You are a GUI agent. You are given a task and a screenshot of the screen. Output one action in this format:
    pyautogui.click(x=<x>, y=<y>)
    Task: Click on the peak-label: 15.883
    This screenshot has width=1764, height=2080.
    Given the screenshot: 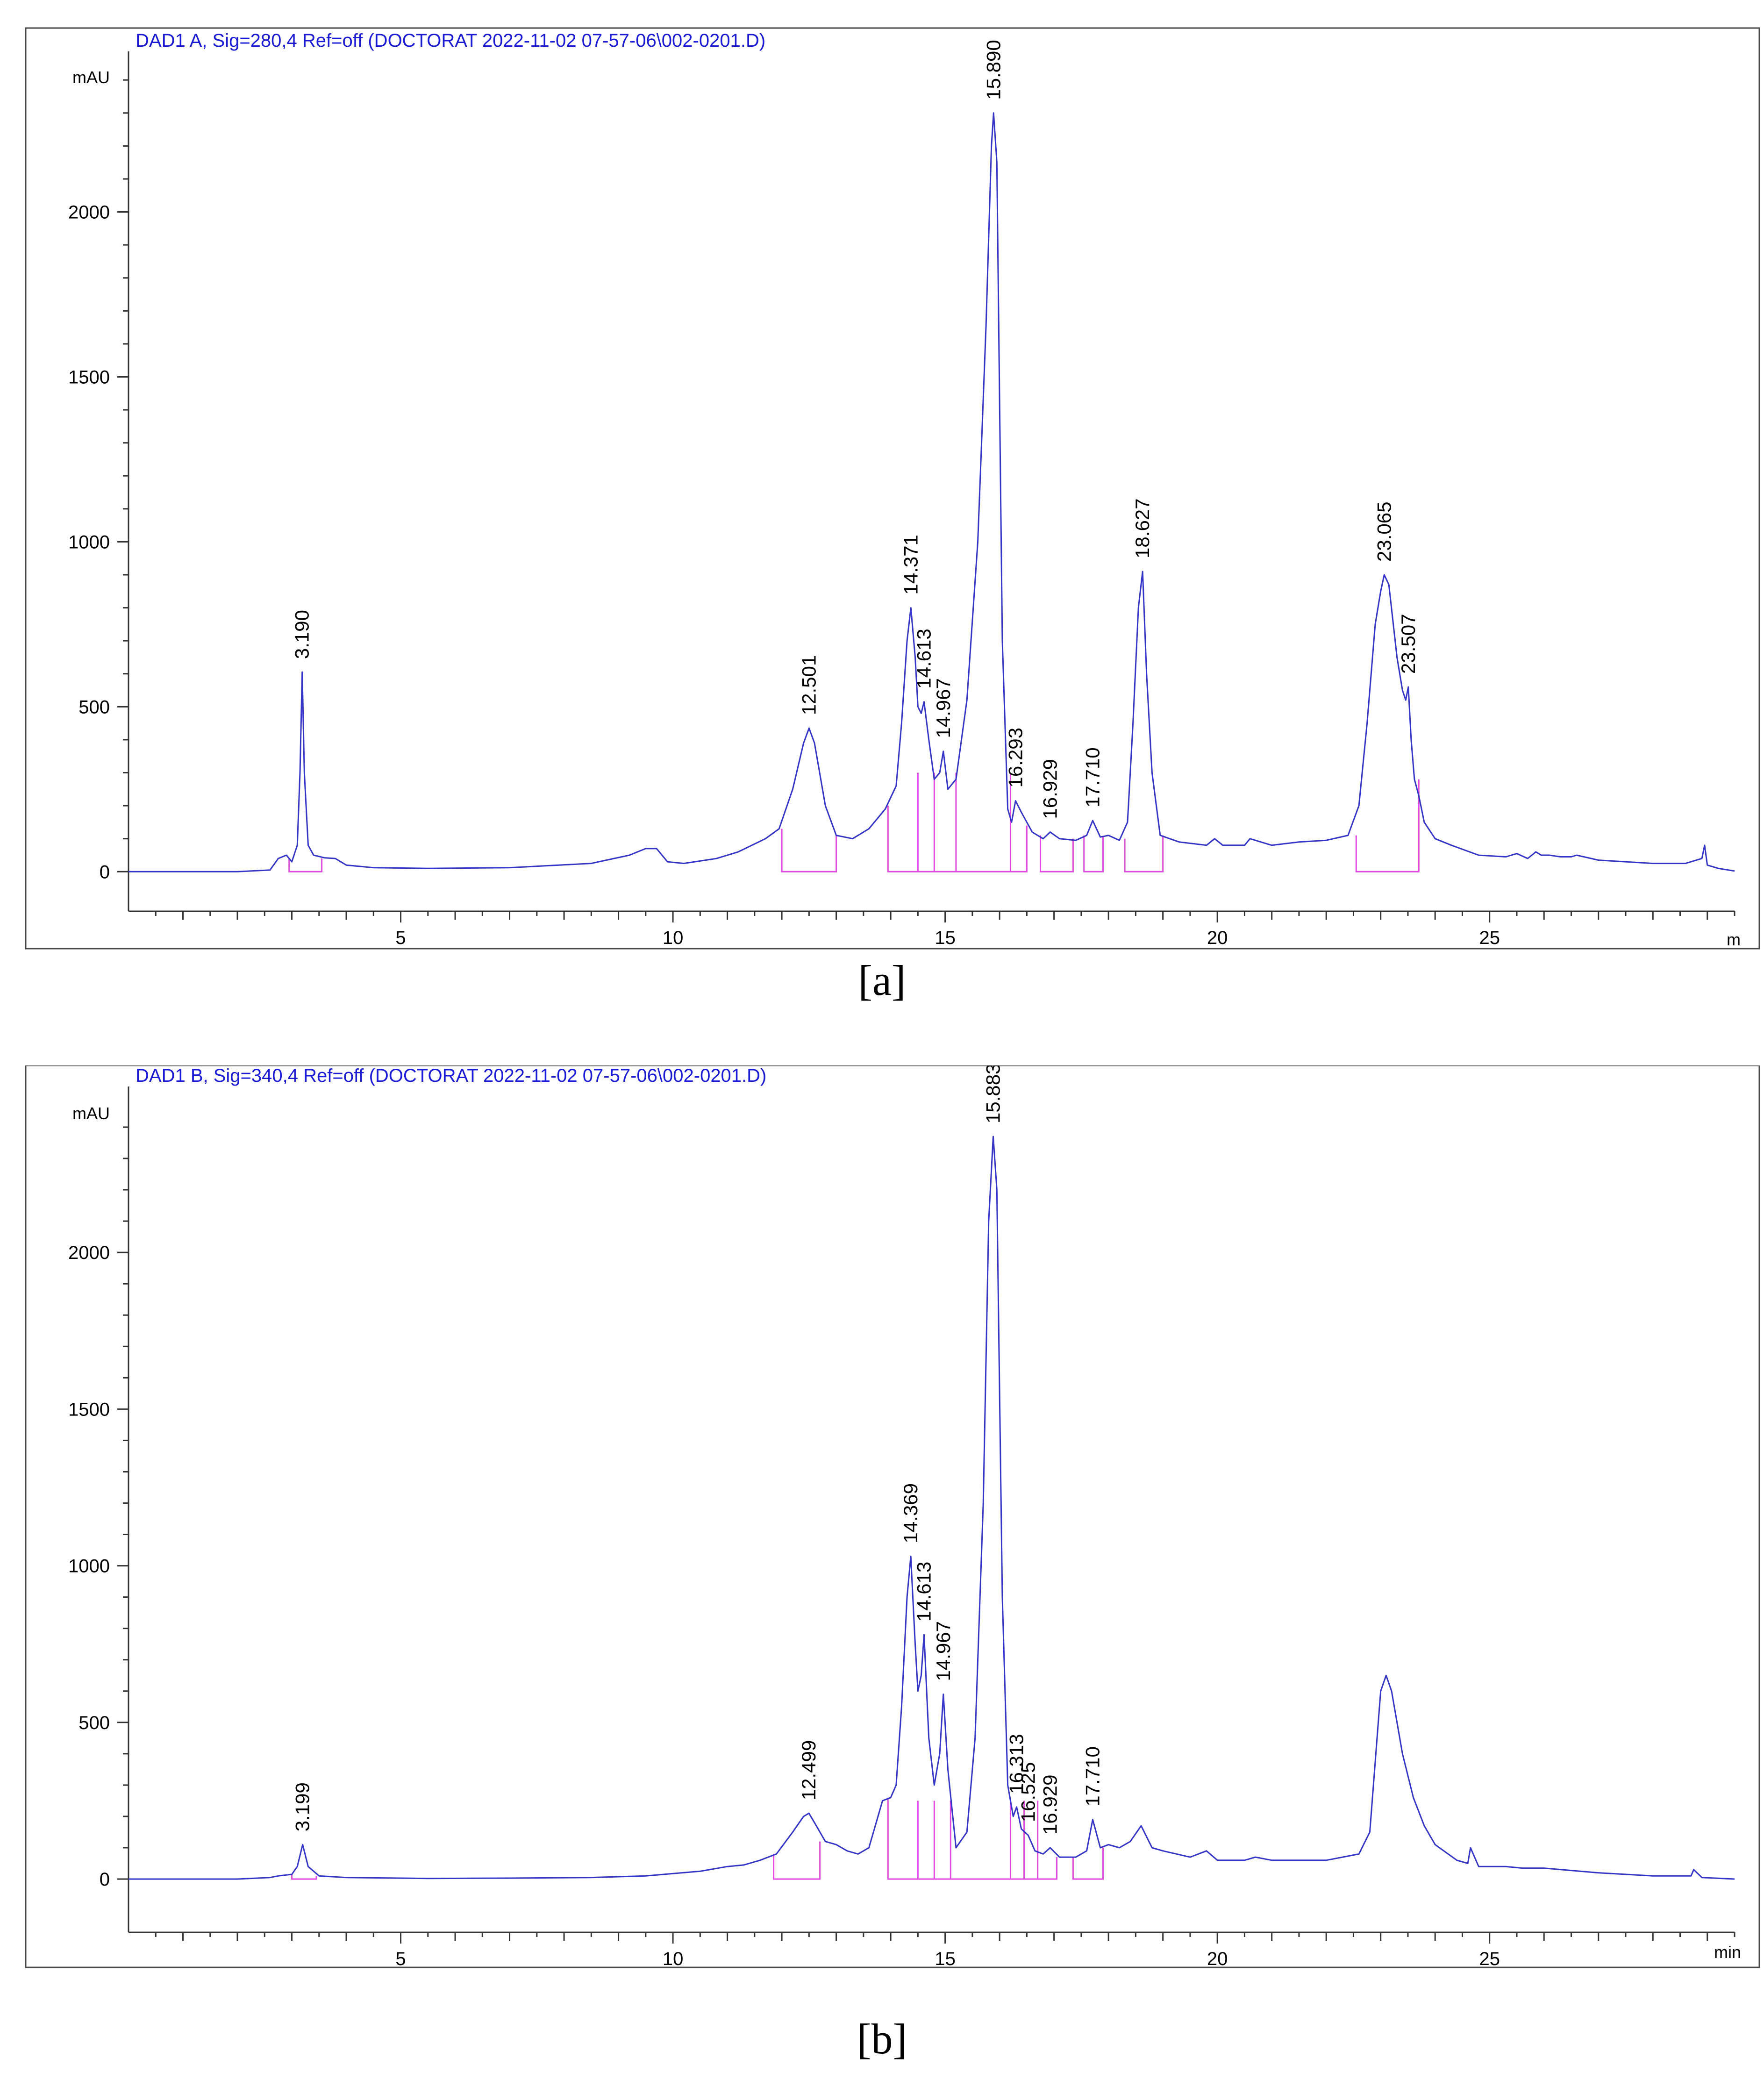 What is the action you would take?
    pyautogui.click(x=993, y=1094)
    